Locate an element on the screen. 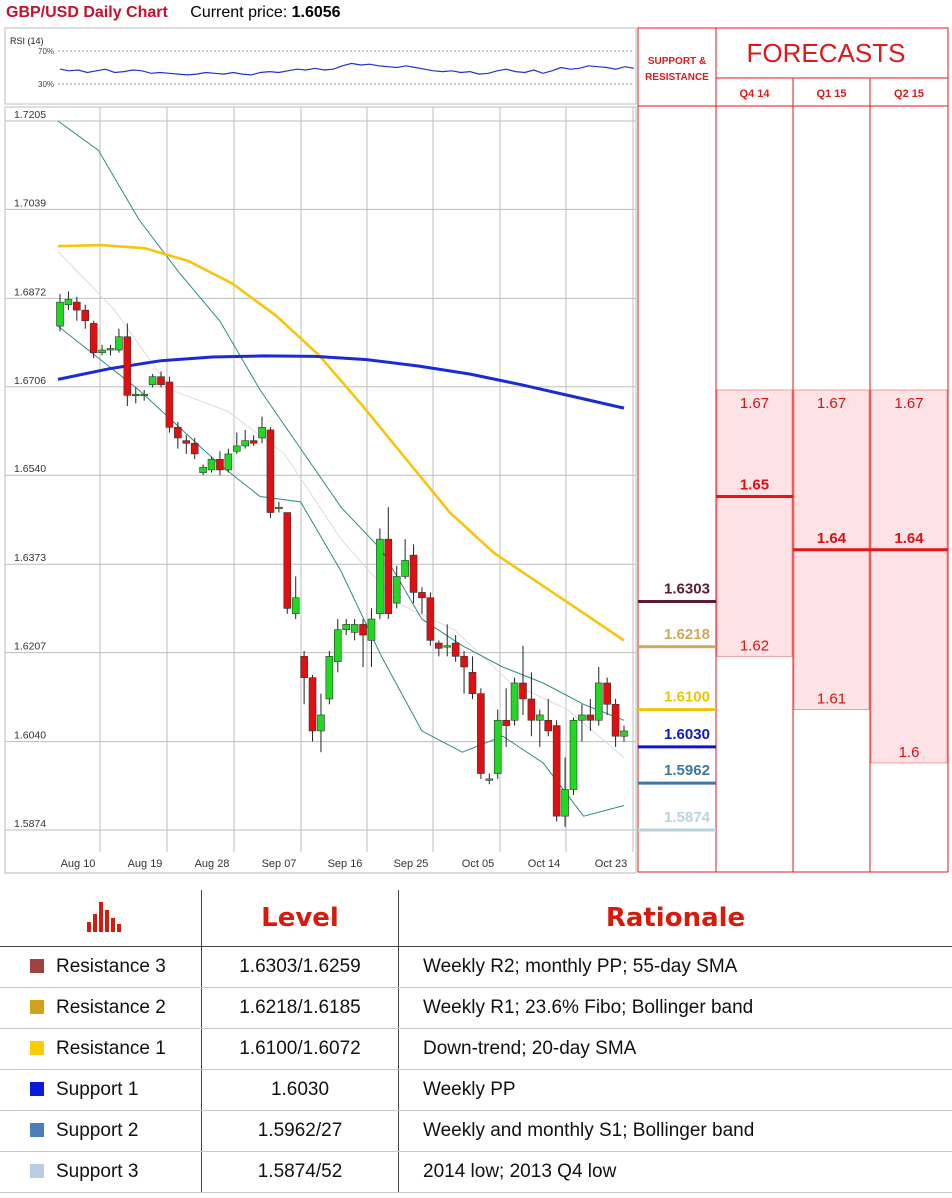 The width and height of the screenshot is (952, 1198). forecast-column-label: Q1 15 is located at coordinates (832, 94).